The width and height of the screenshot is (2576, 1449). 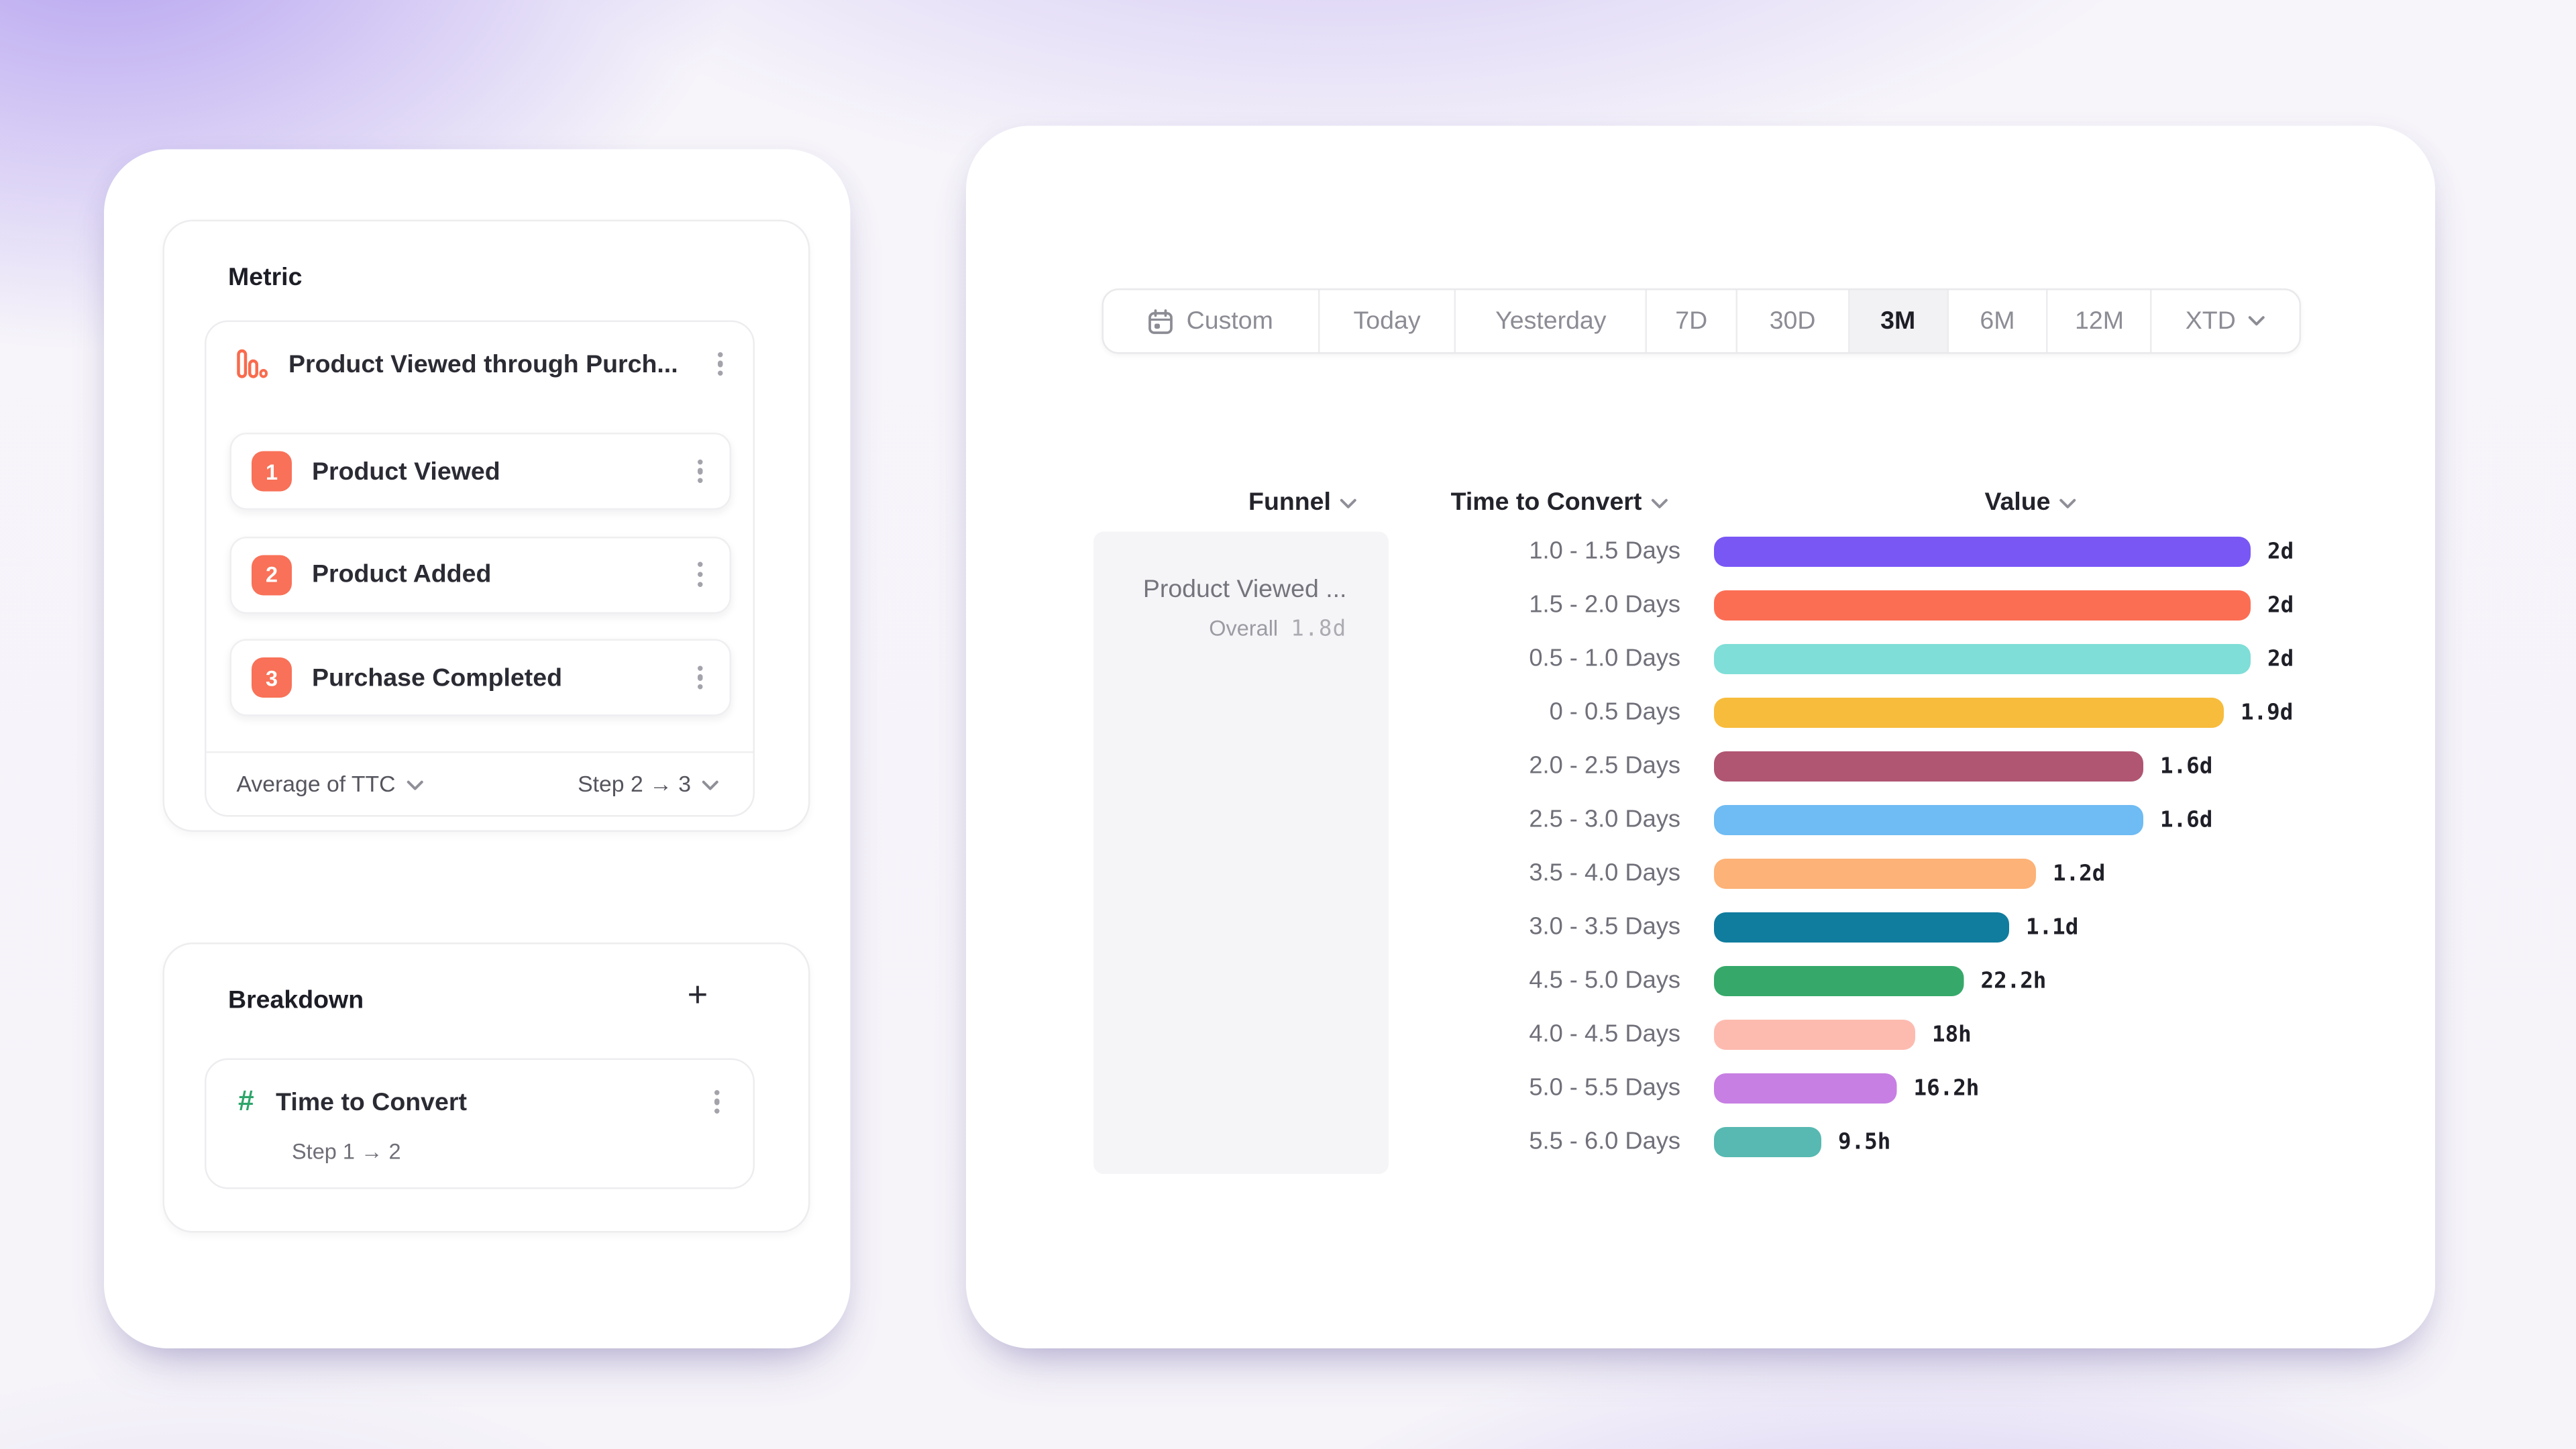 I want to click on breakdown-item-subtitle: Step 1 → 2, so click(x=346, y=1151).